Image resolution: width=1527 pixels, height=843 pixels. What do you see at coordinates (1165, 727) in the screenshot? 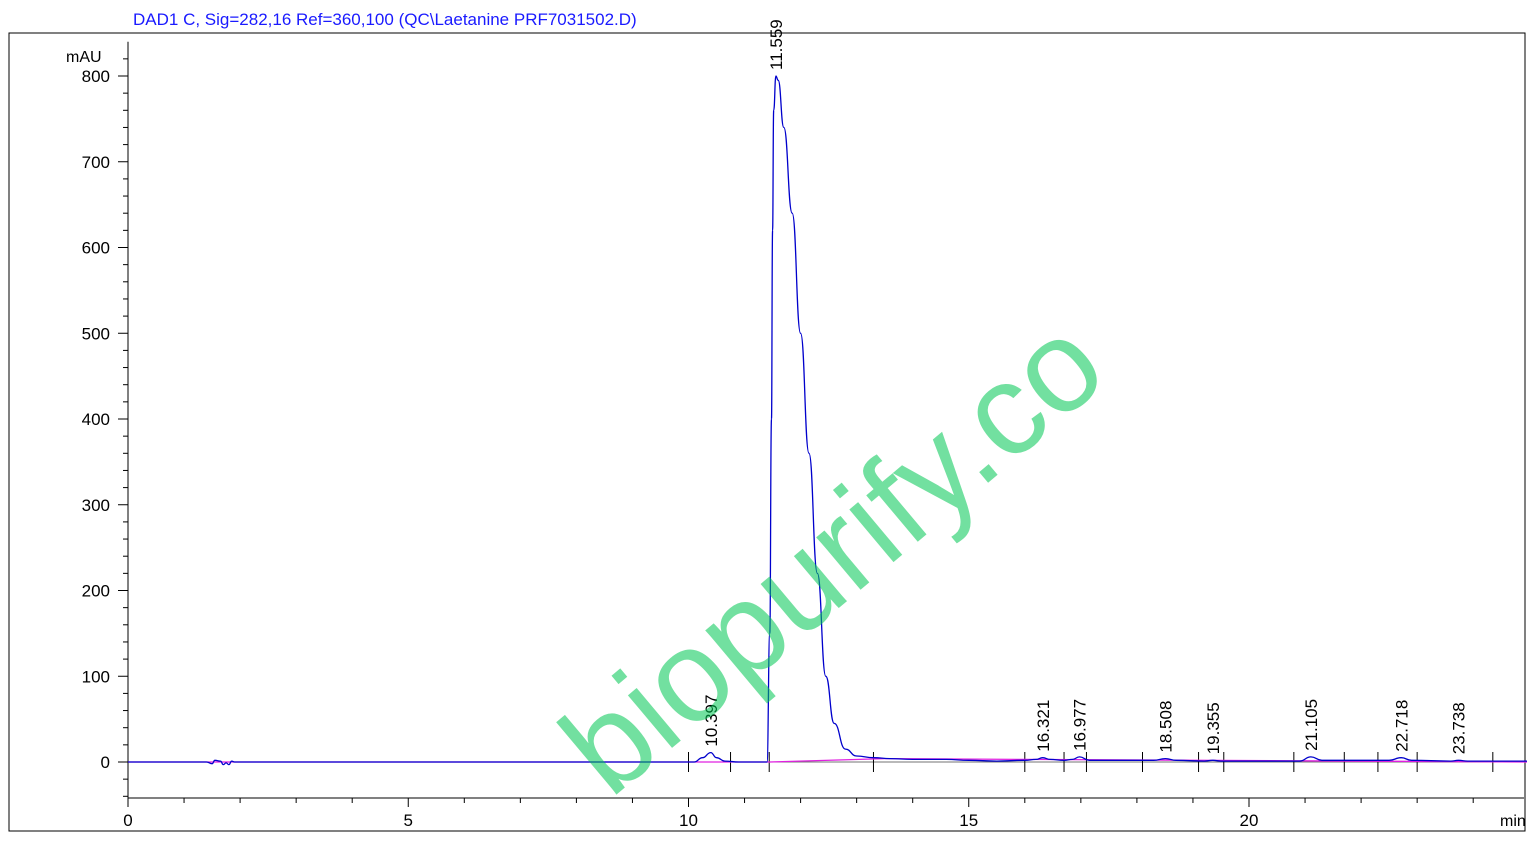
I see `peak-label: 18.508` at bounding box center [1165, 727].